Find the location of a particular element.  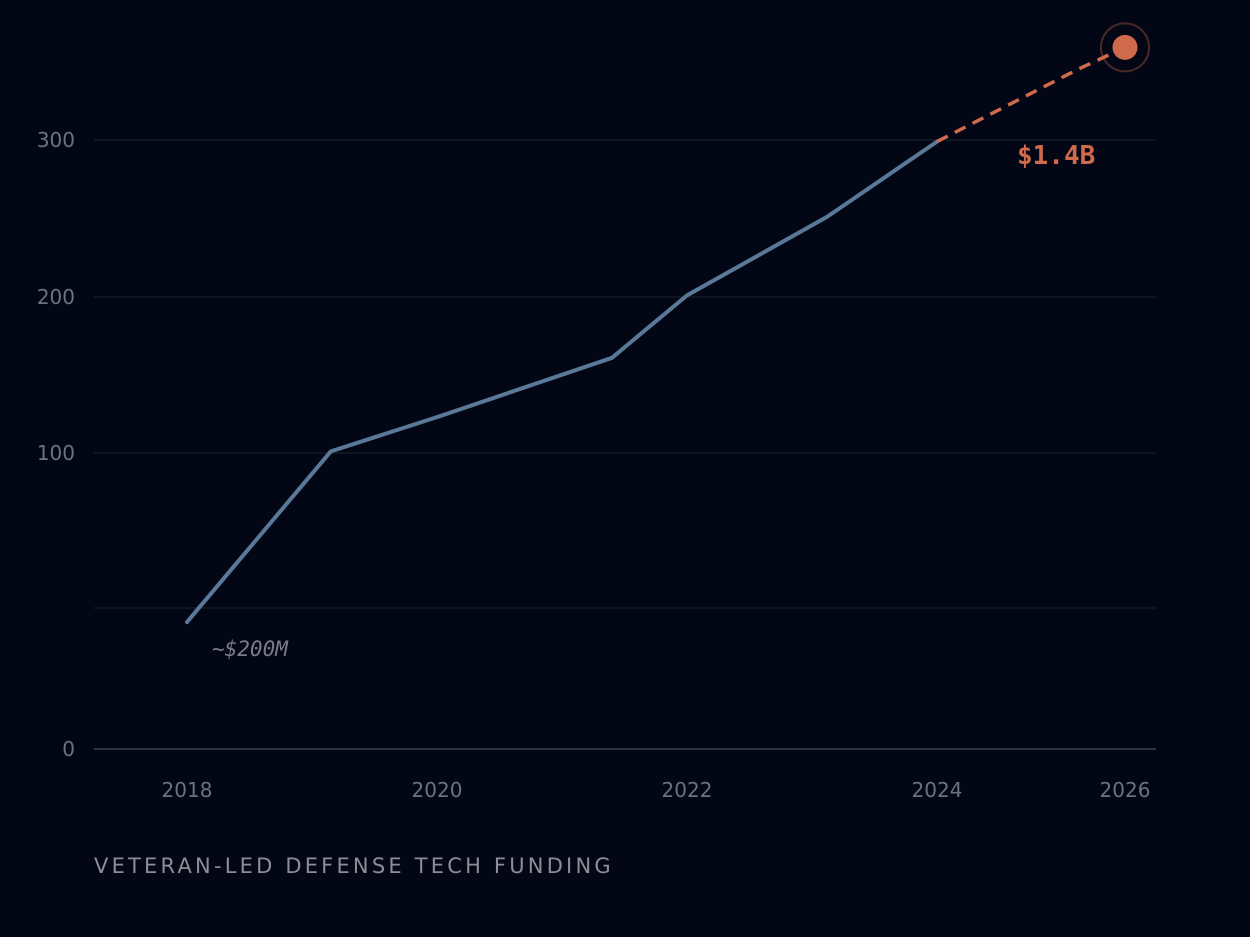

end-point-halo is located at coordinates (1125, 47).